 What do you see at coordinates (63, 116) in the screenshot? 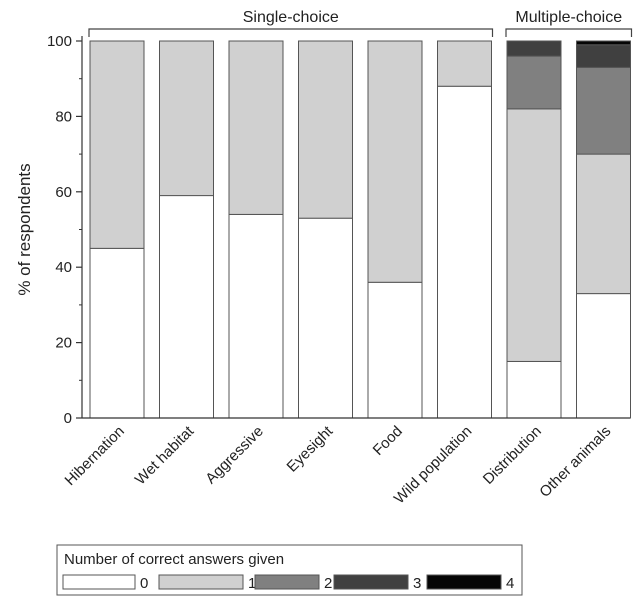
I see `y-tick-label: 80` at bounding box center [63, 116].